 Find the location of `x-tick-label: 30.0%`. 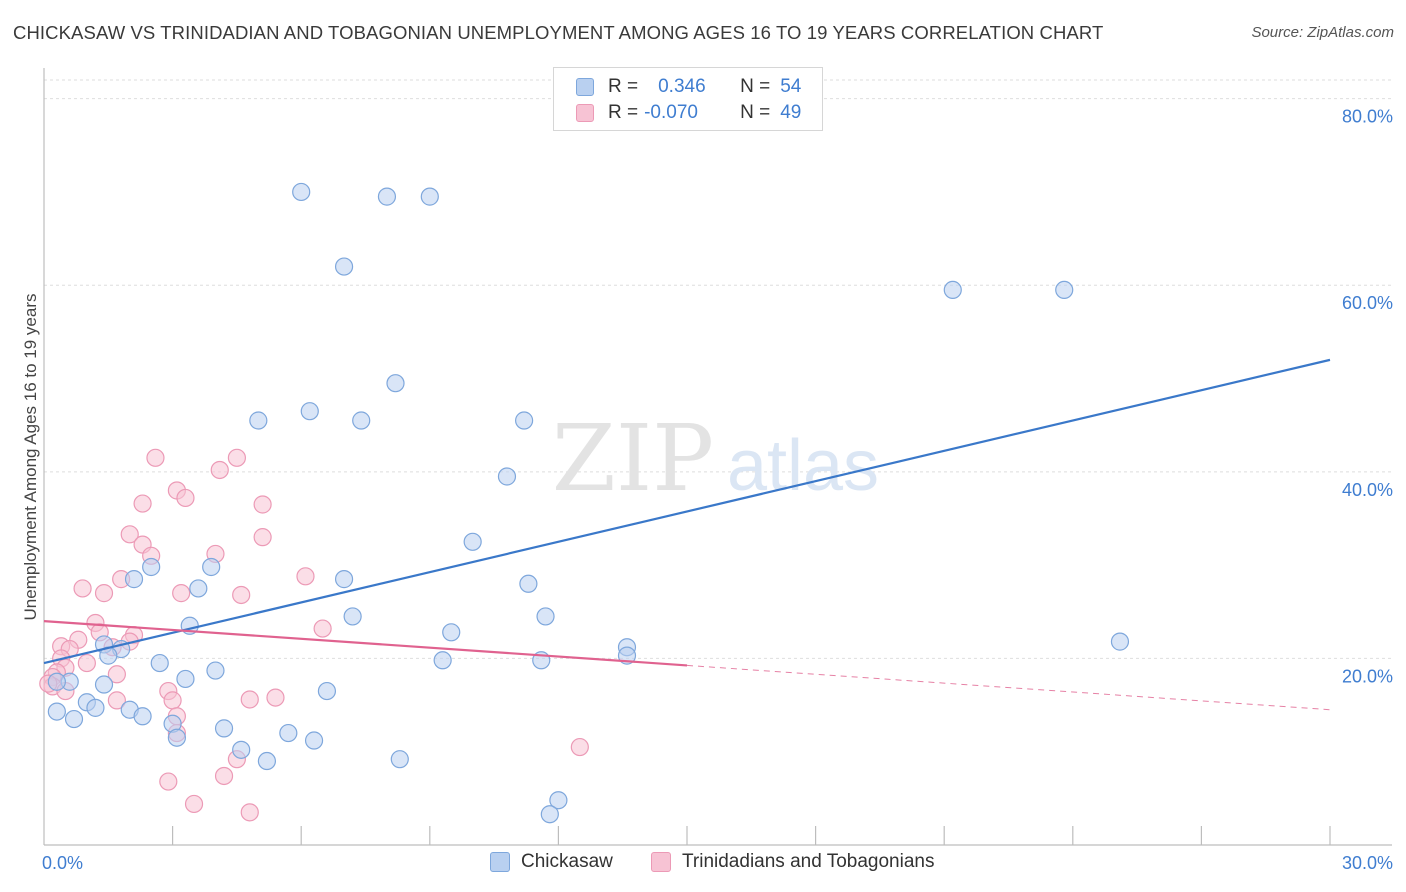

x-tick-label: 30.0% is located at coordinates (1367, 863).